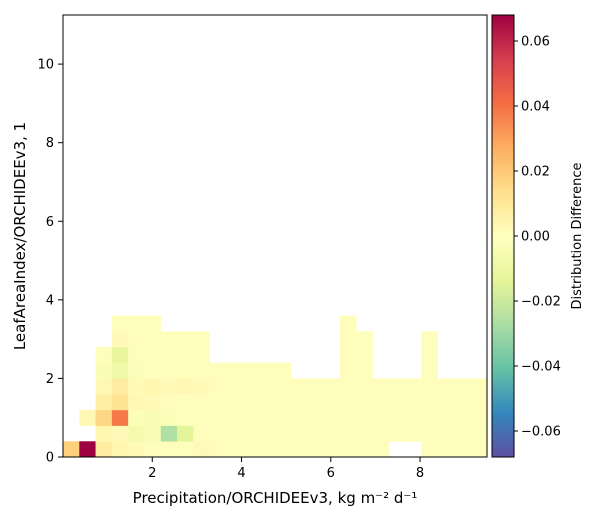  What do you see at coordinates (50, 458) in the screenshot?
I see `y-tick-label: 0` at bounding box center [50, 458].